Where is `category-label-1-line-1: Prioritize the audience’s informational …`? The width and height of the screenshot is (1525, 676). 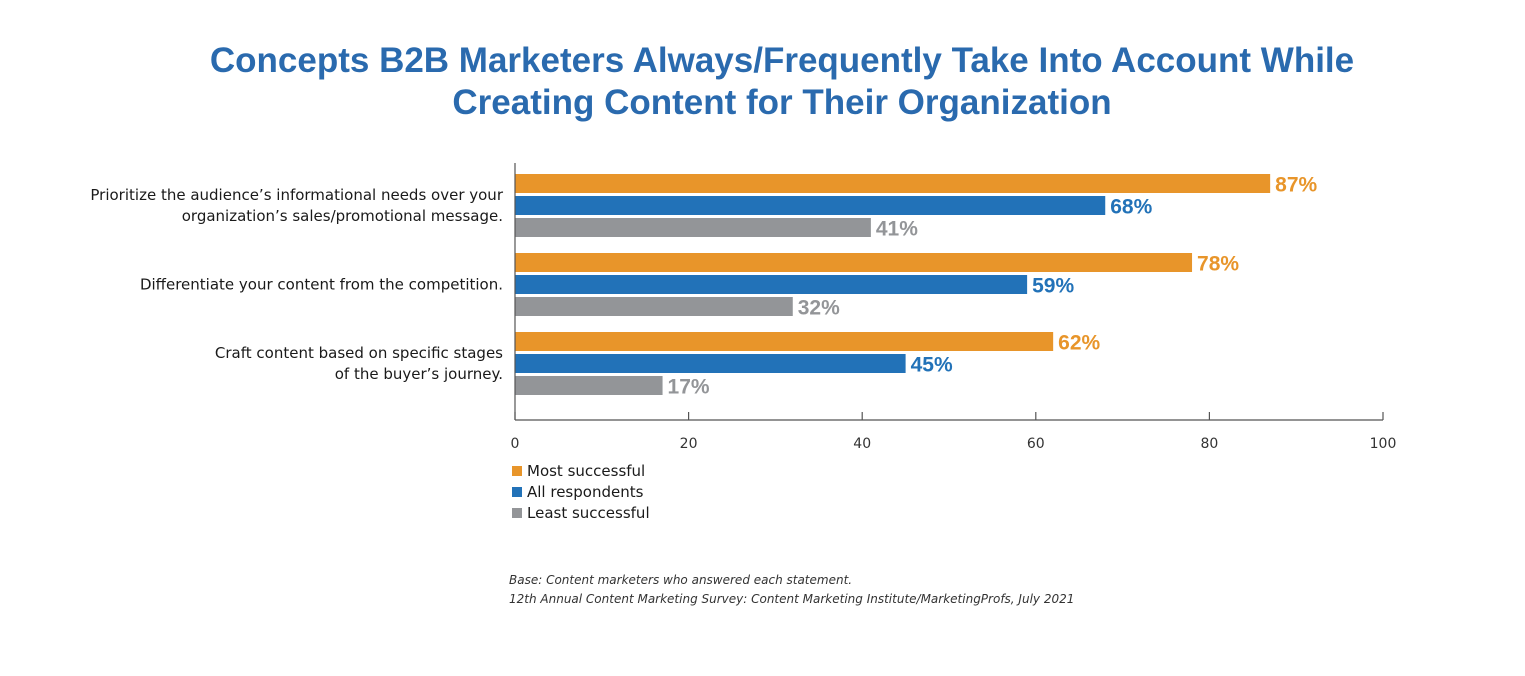
category-label-1-line-1: Prioritize the audience’s informational … is located at coordinates (296, 195).